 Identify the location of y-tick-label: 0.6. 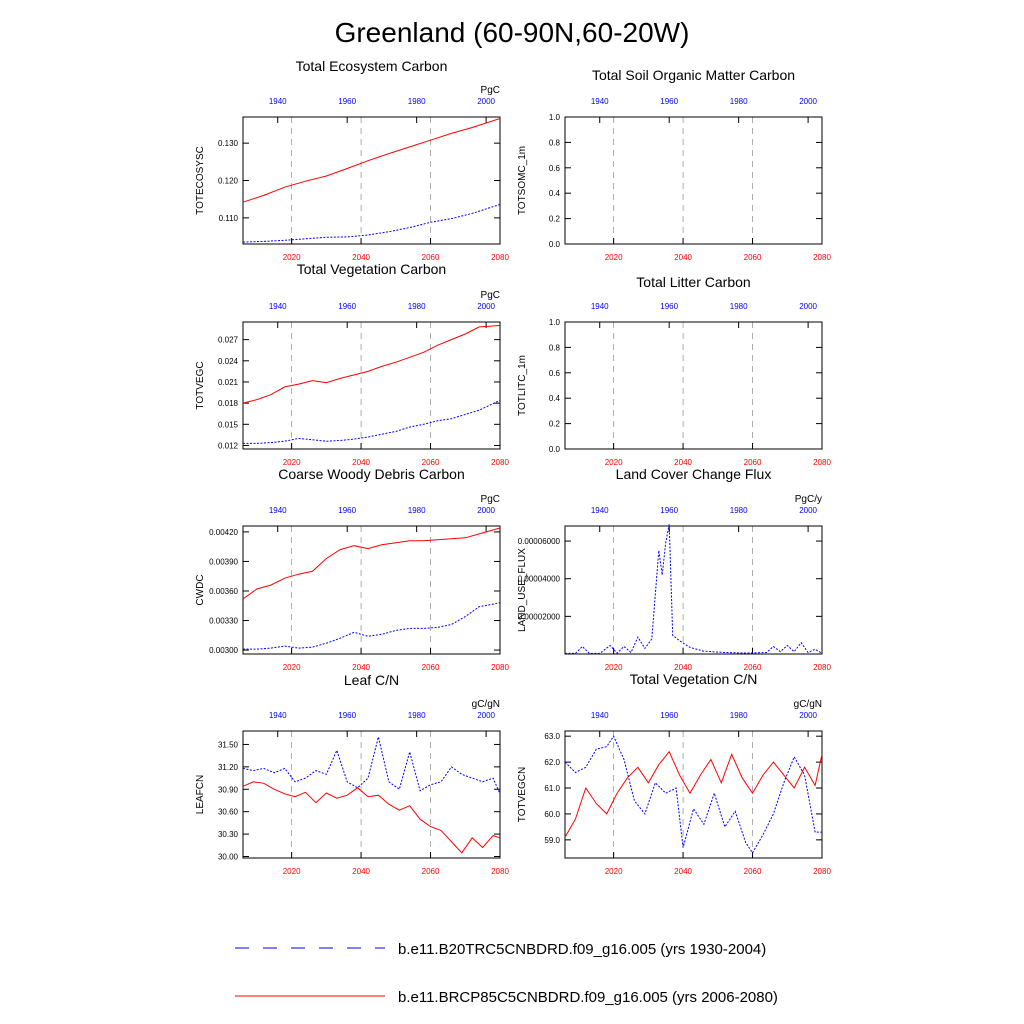
(555, 168).